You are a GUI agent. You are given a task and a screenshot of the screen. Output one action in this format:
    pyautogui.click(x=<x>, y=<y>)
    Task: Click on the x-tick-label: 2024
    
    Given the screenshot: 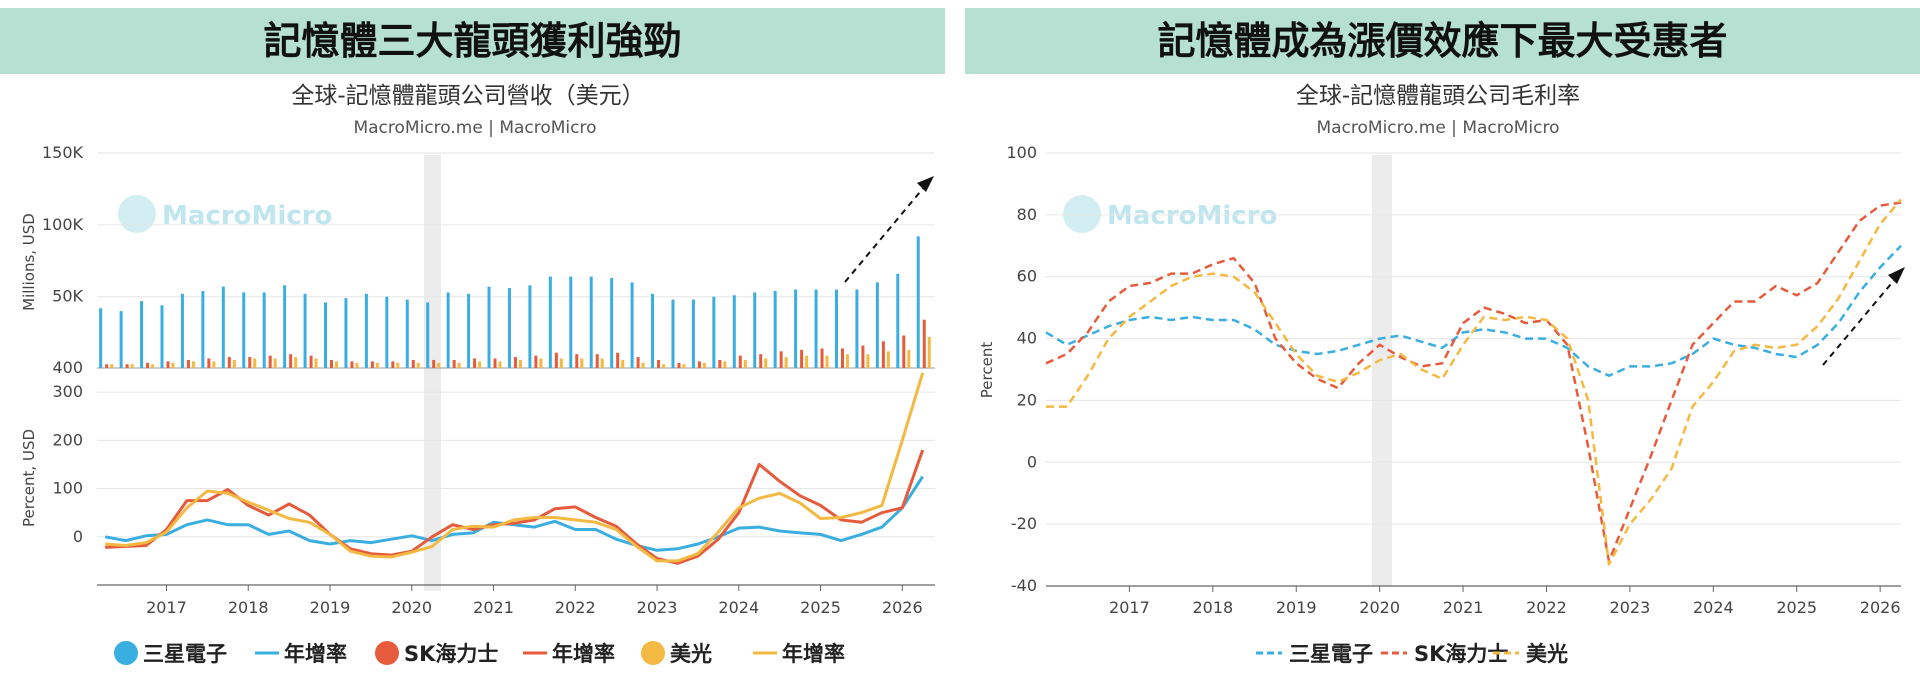 What is the action you would take?
    pyautogui.click(x=1713, y=607)
    